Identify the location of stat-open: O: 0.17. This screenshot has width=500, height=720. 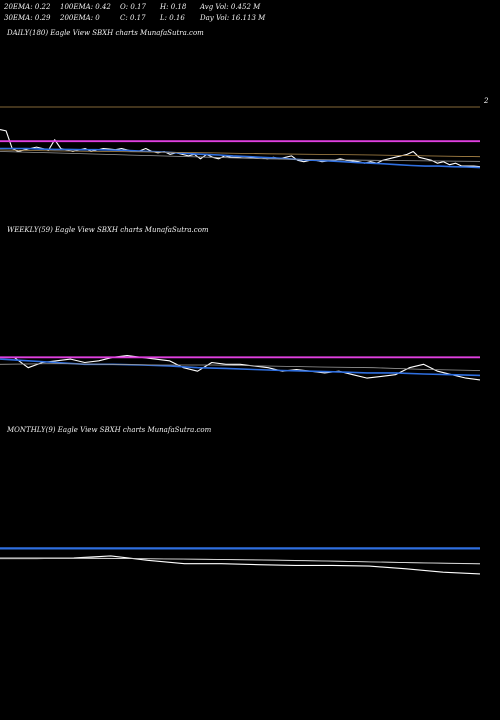
(133, 7).